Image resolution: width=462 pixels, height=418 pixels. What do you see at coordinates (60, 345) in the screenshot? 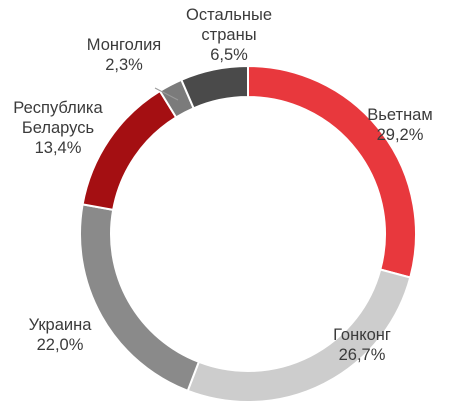
I see `slice-value-2: 22,0%` at bounding box center [60, 345].